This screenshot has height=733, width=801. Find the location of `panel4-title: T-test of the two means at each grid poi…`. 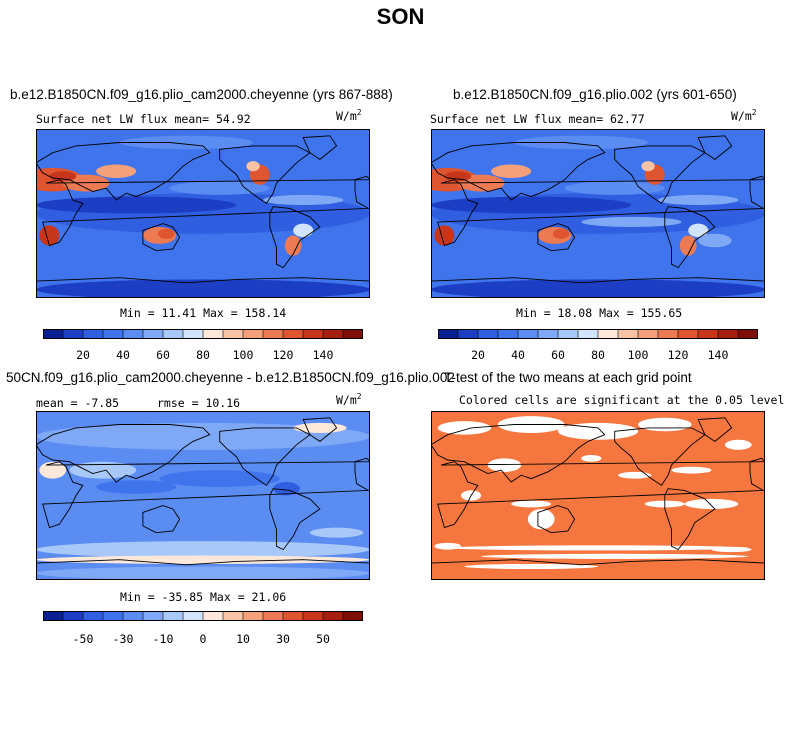

panel4-title: T-test of the two means at each grid poi… is located at coordinates (568, 377).